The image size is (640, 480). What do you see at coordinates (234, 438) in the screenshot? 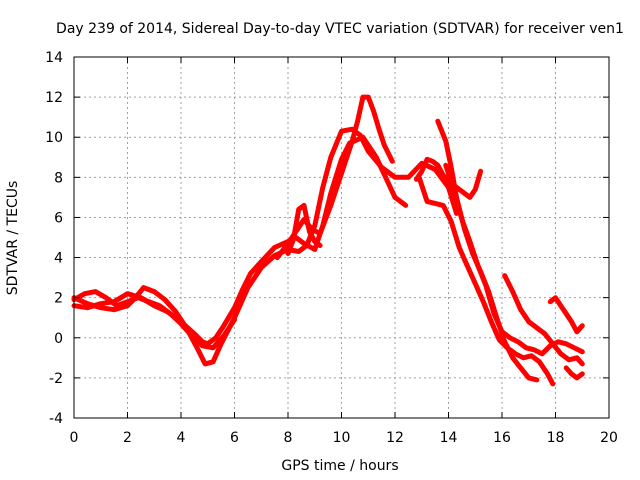
I see `x-tick-label: 6` at bounding box center [234, 438].